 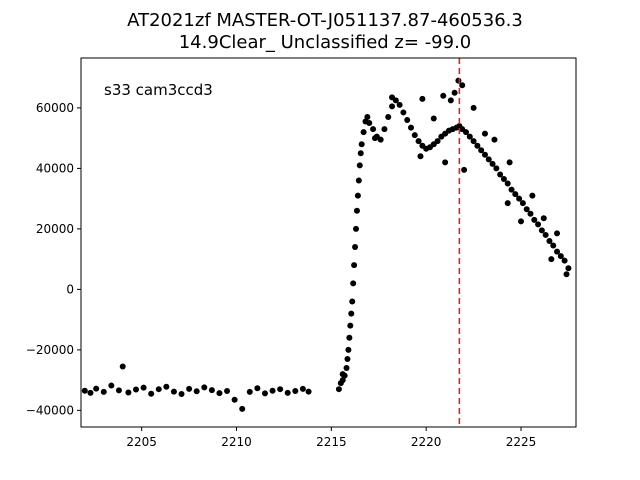 What do you see at coordinates (158, 90) in the screenshot?
I see `camera-annotation: s33 cam3ccd3` at bounding box center [158, 90].